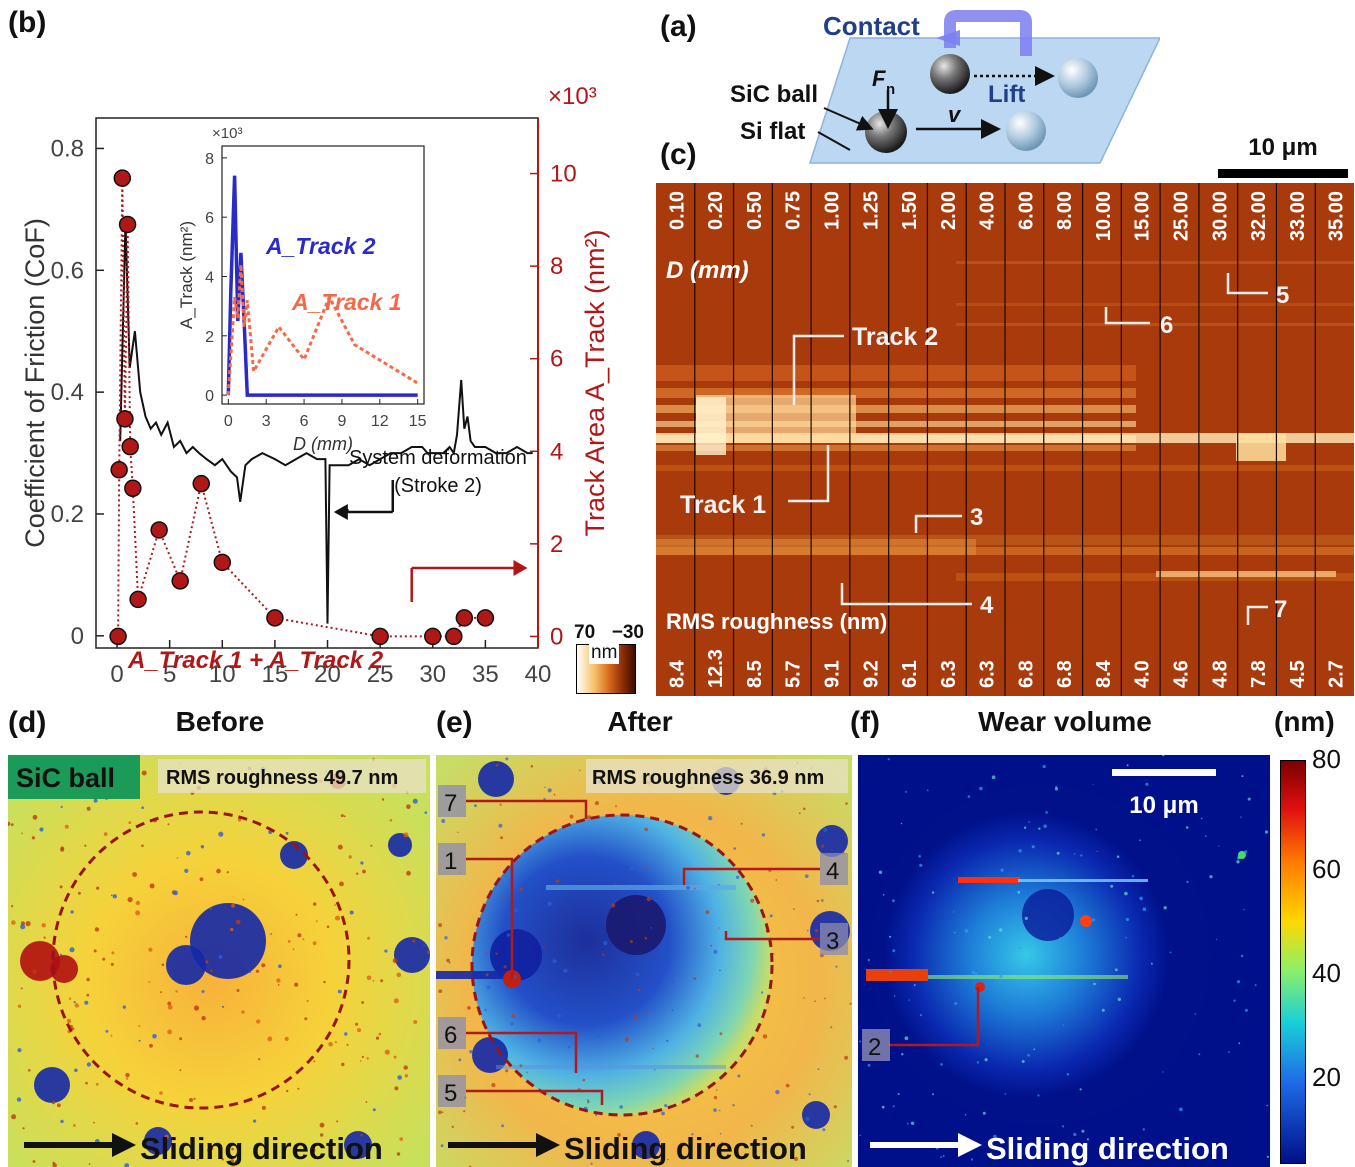  I want to click on strip-distance-label: 2.00, so click(949, 210).